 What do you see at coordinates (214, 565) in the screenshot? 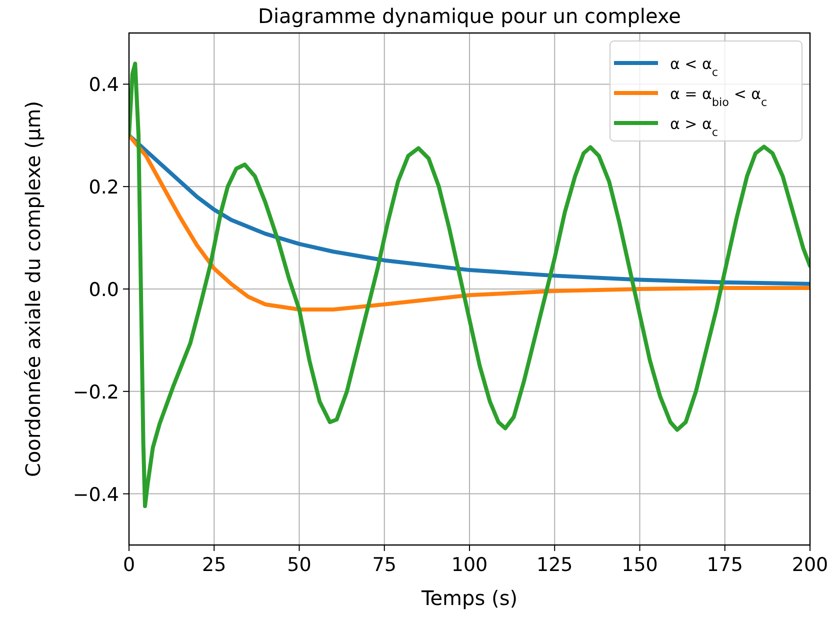
I see `x-tick-label: 25` at bounding box center [214, 565].